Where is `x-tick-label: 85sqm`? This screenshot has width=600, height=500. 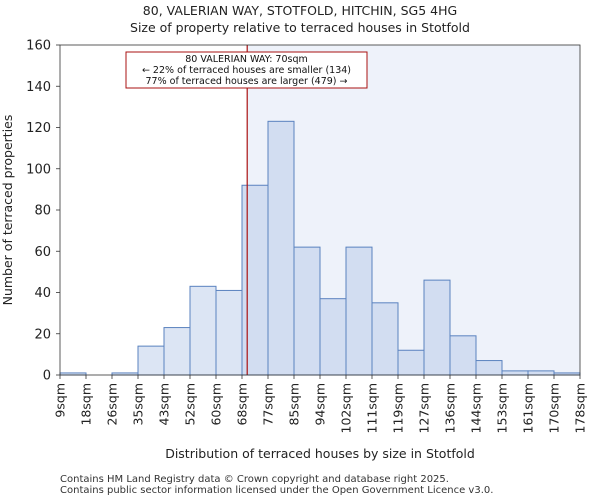 x-tick-label: 85sqm is located at coordinates (294, 404).